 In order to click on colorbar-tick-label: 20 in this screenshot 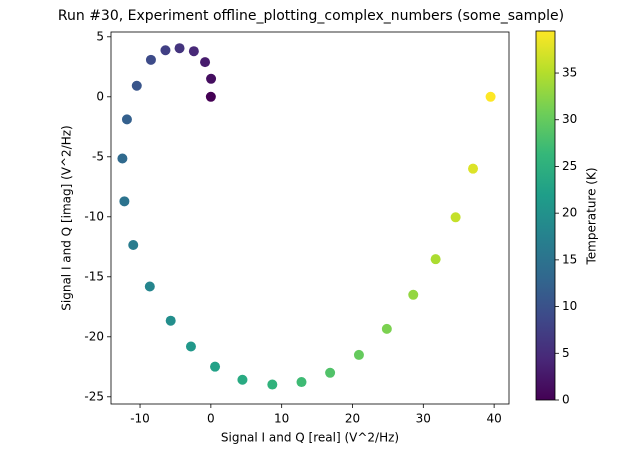, I will do `click(569, 213)`.